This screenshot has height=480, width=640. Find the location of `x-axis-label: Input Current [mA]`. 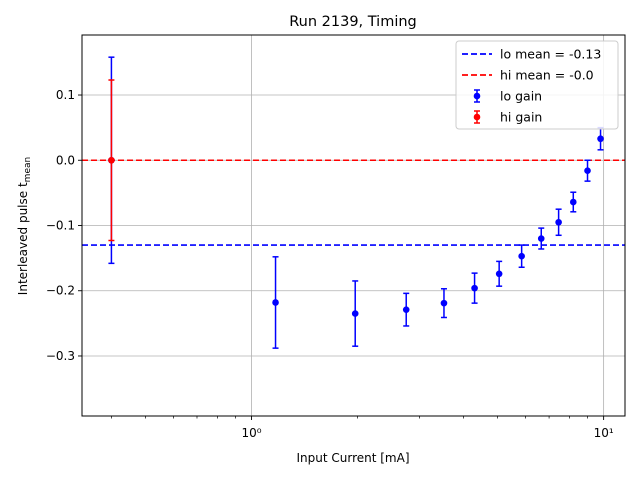

x-axis-label: Input Current [mA] is located at coordinates (352, 458).